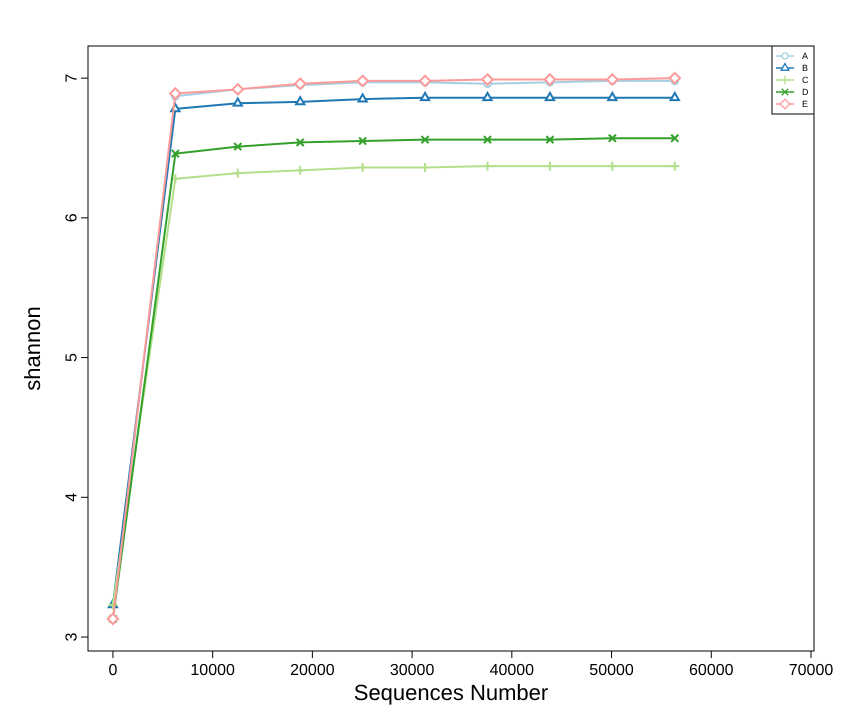  What do you see at coordinates (212, 670) in the screenshot?
I see `x-tick-label: 10000` at bounding box center [212, 670].